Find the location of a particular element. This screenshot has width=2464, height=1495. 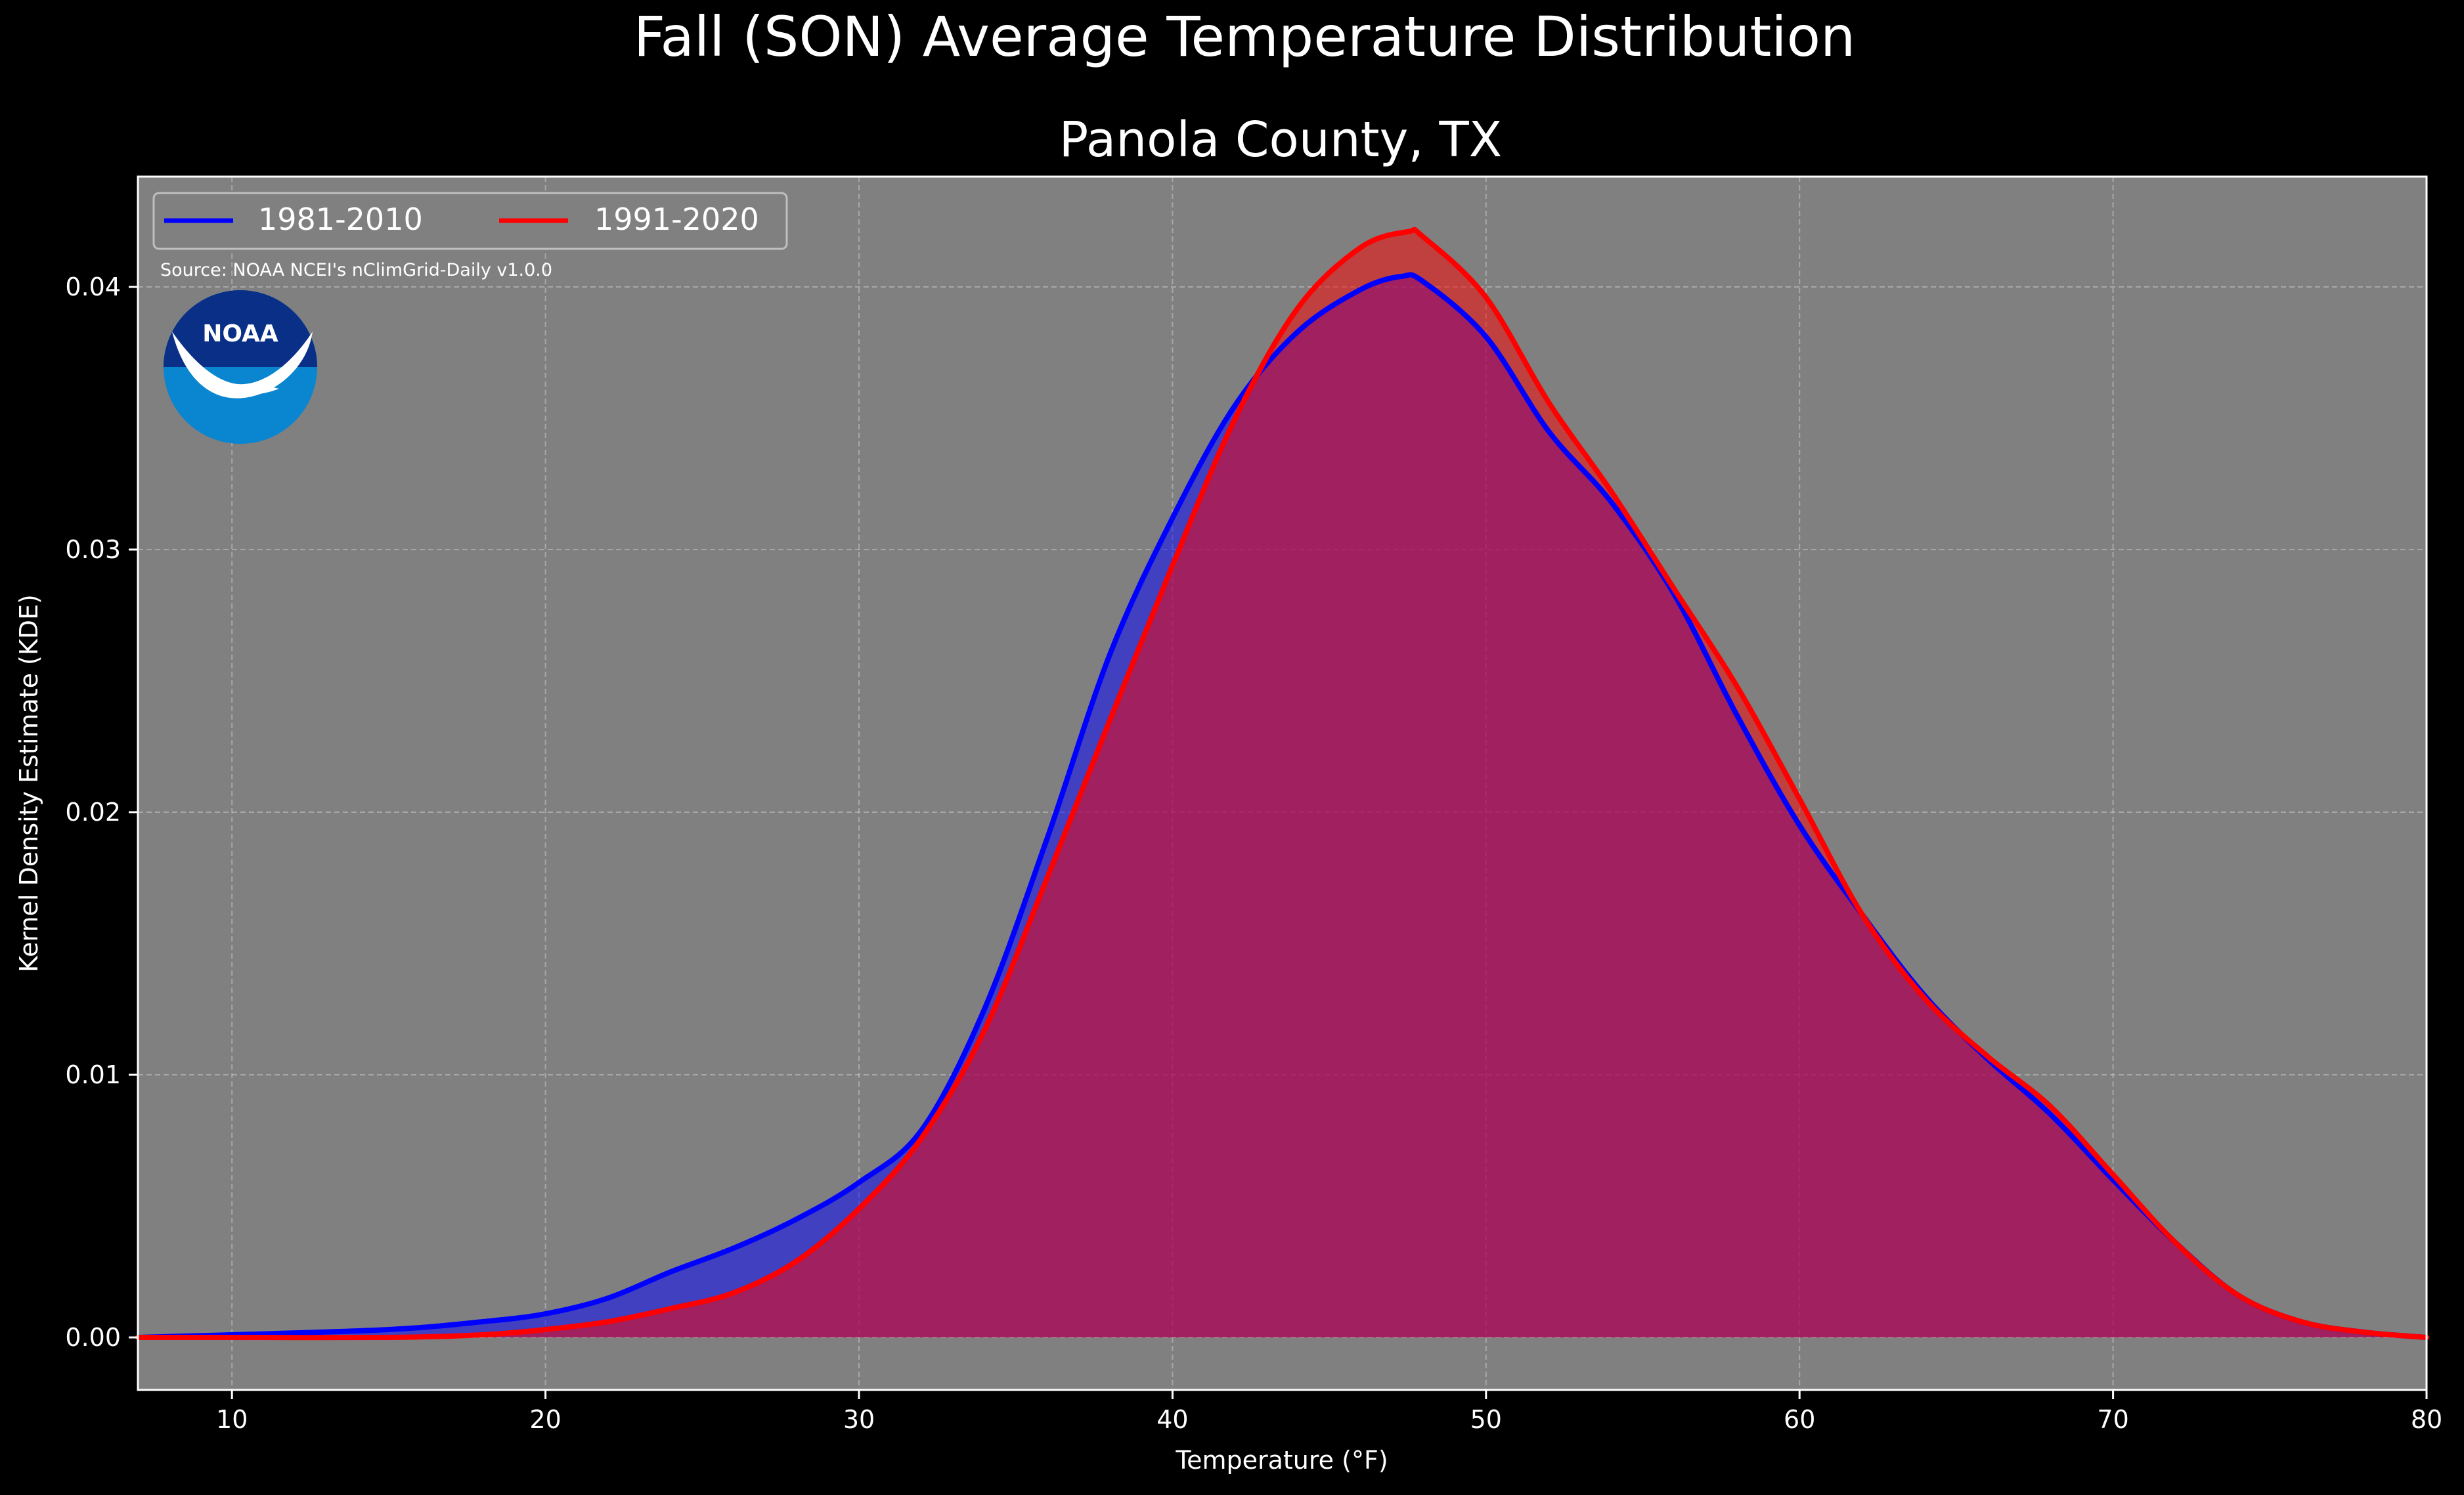

noaa-logo-text: NOAA is located at coordinates (240, 333).